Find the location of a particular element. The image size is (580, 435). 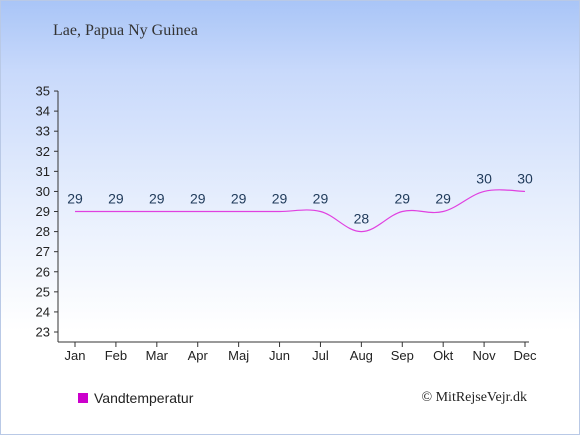

series-line is located at coordinates (300, 211).